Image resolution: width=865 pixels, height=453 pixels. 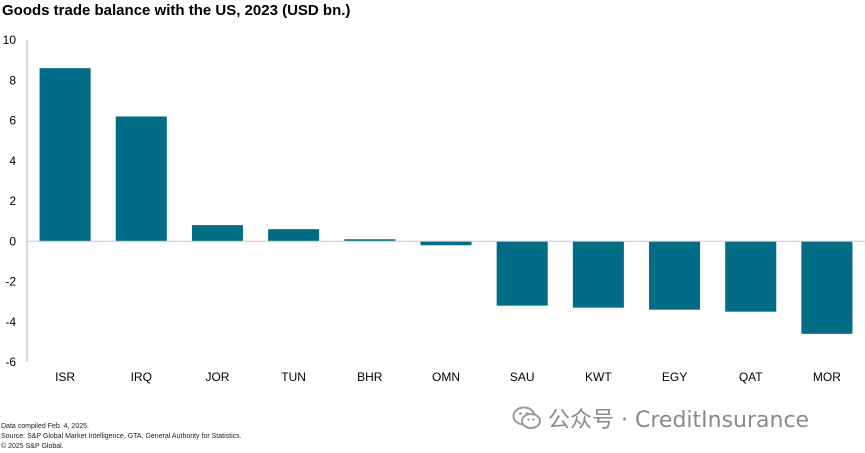 I want to click on bar-jor, so click(x=217, y=233).